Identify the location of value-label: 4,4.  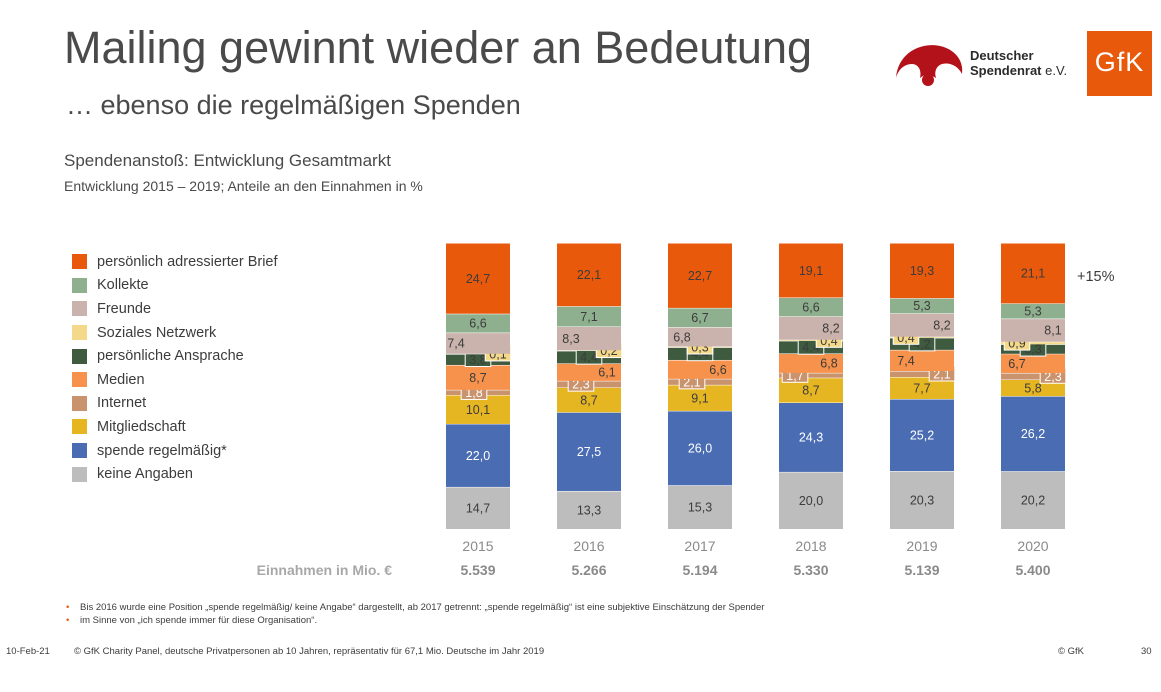
(588, 358).